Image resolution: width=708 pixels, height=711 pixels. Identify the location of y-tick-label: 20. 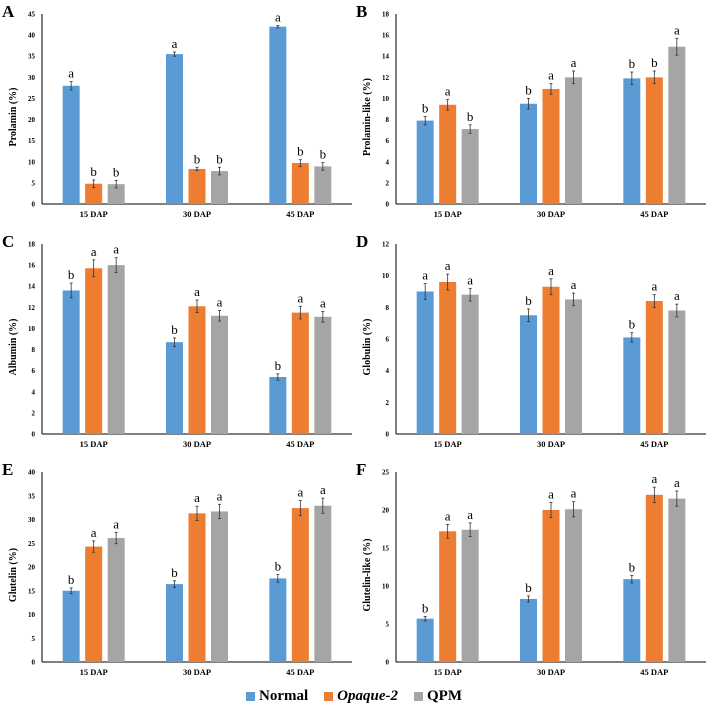
(32, 568).